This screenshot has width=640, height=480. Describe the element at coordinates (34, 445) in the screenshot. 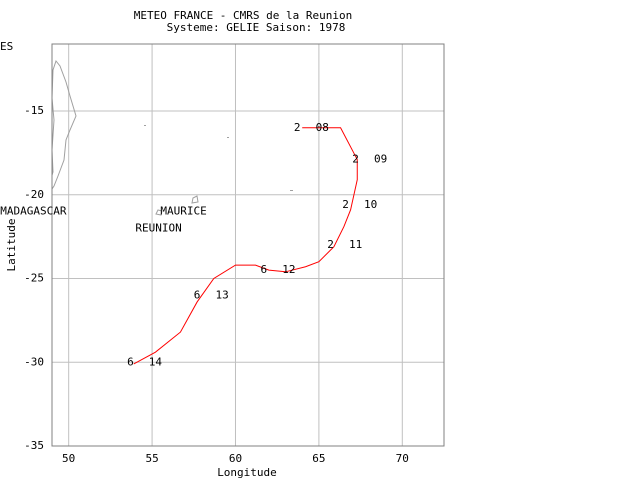

I see `y-tick-label: -35` at that location.